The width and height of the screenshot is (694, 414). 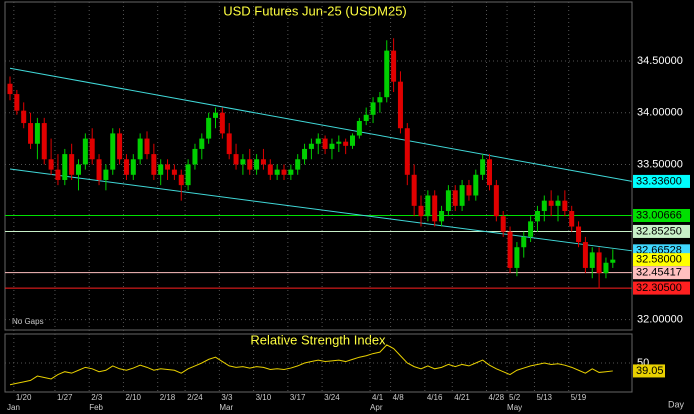 What do you see at coordinates (660, 320) in the screenshot?
I see `y-tick-label: 32.00000` at bounding box center [660, 320].